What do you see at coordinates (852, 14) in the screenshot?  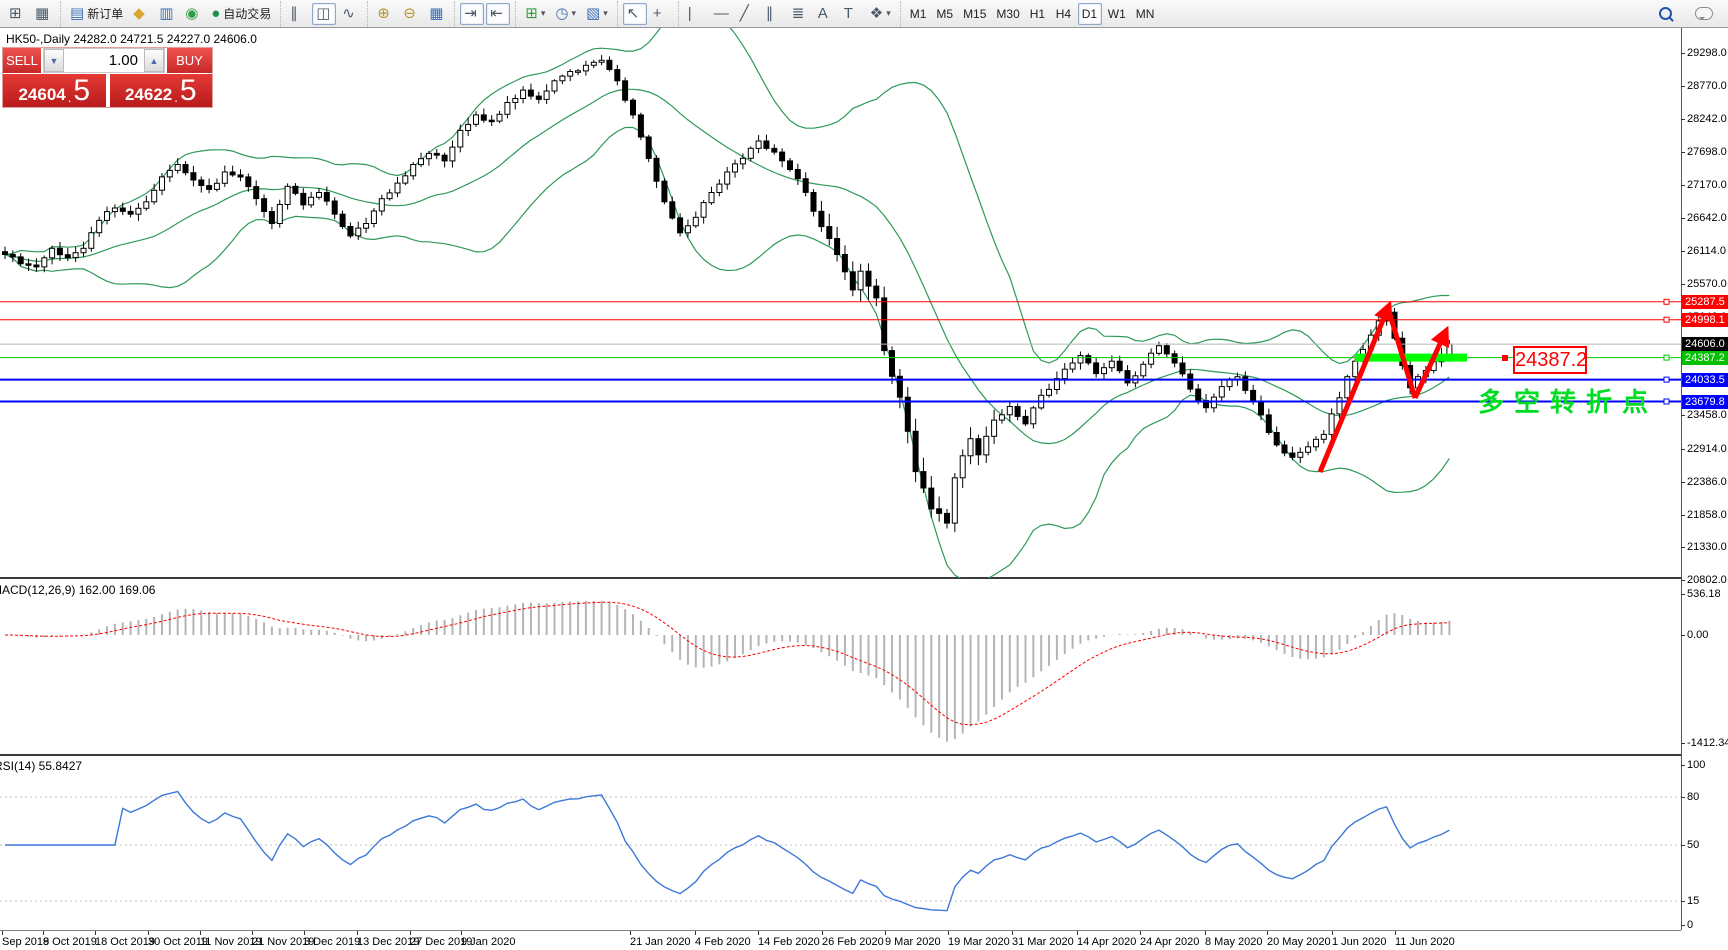 I see `text-label-tool-button: T` at bounding box center [852, 14].